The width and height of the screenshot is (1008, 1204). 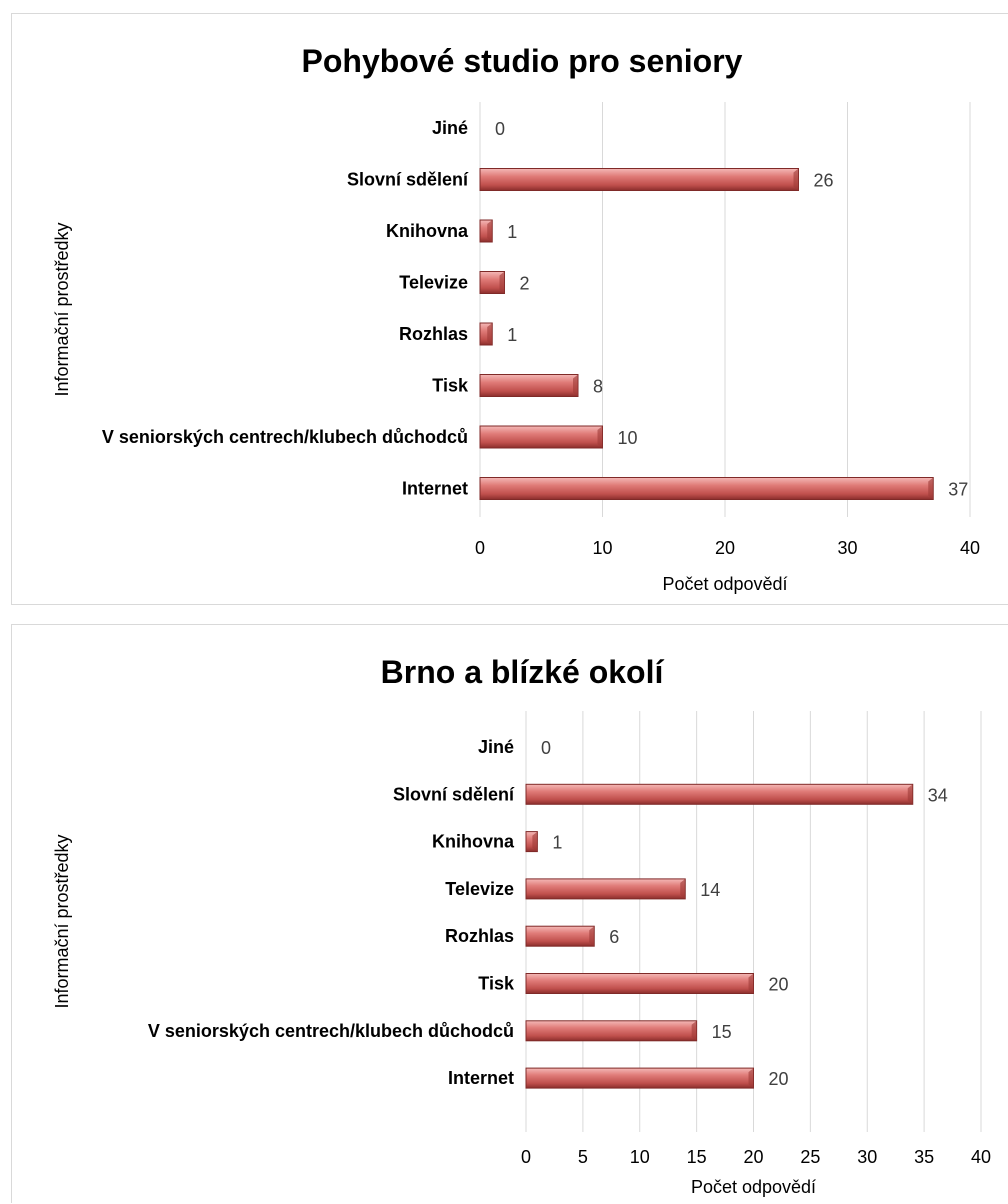 I want to click on chart-title: Brno a blízké okolí, so click(x=523, y=672).